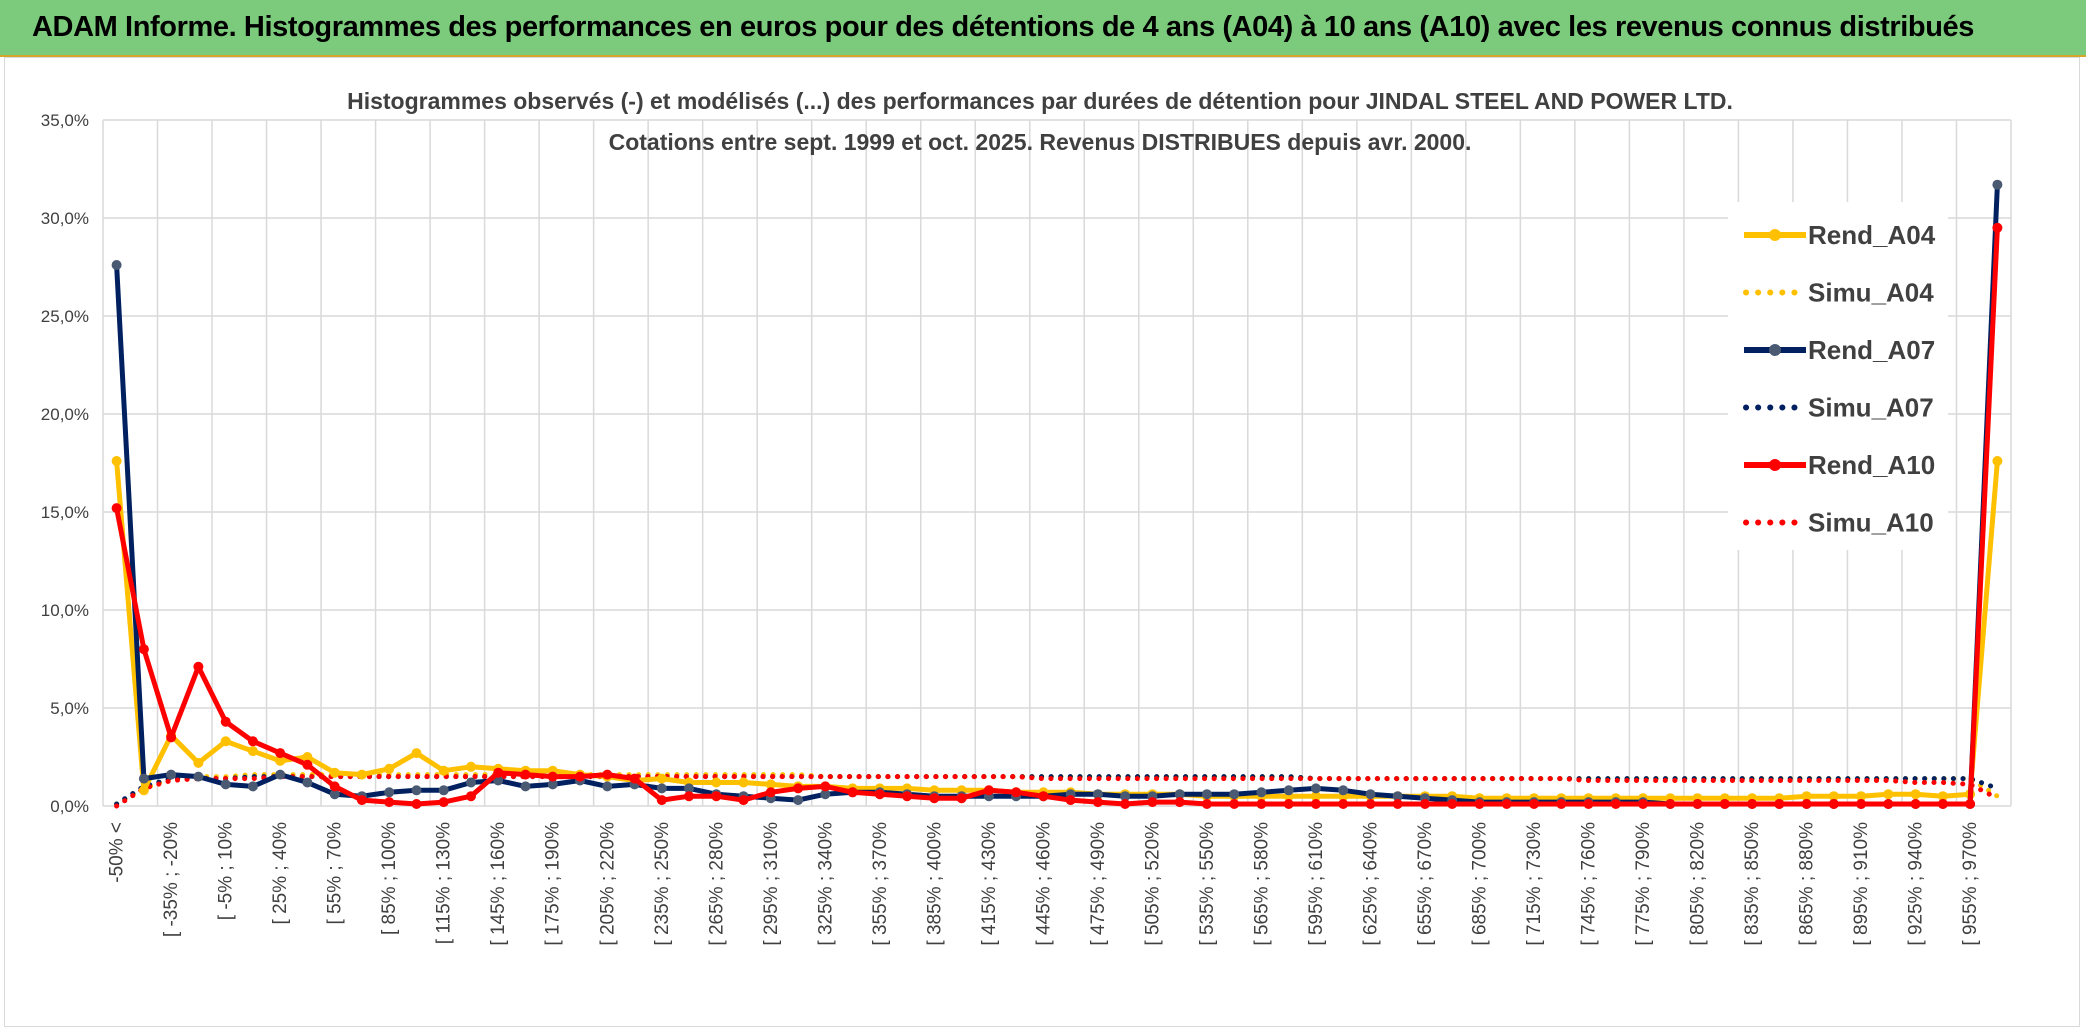 This screenshot has height=1033, width=2086. I want to click on x-tick-label: [ 55% ; 70%, so click(335, 873).